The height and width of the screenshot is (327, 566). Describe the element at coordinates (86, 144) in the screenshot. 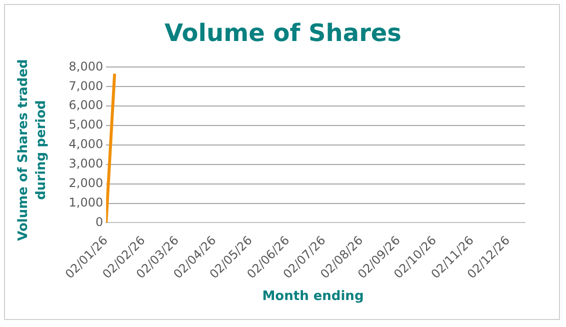

I see `y-tick-label: 4,000` at that location.